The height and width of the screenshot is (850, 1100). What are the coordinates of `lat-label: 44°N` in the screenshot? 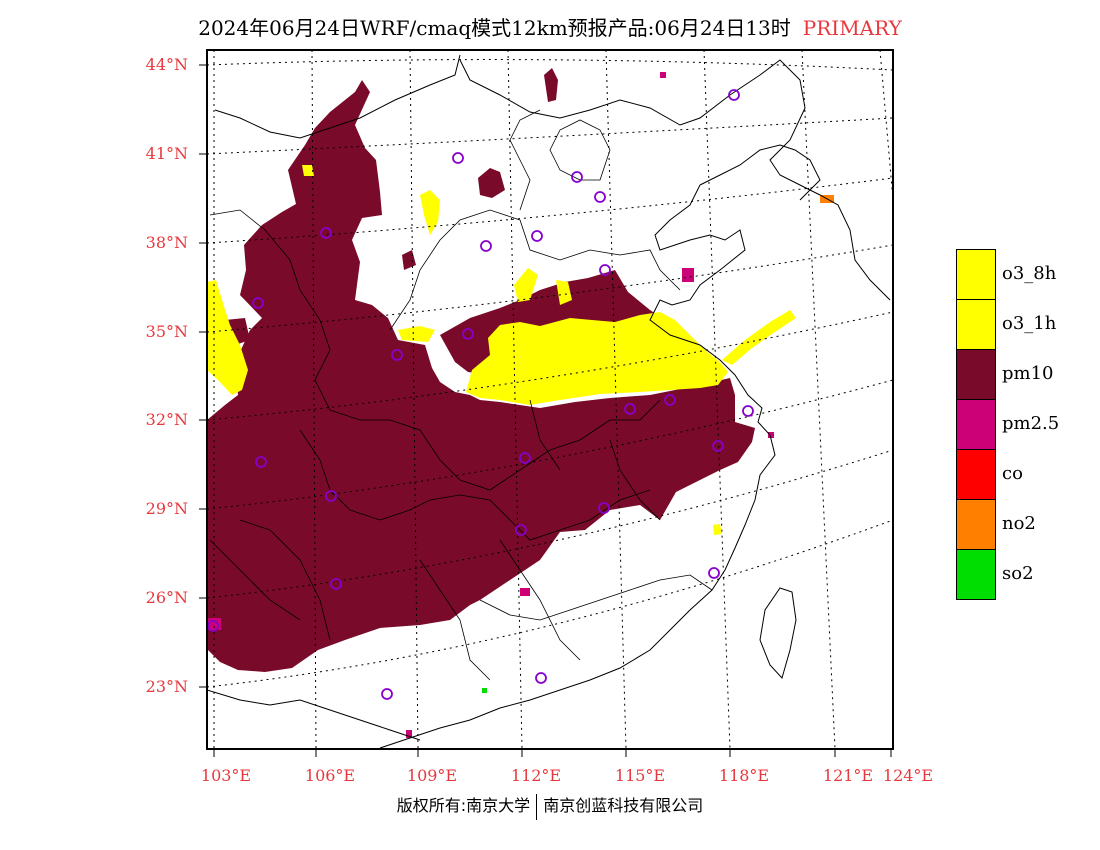 It's located at (166, 64).